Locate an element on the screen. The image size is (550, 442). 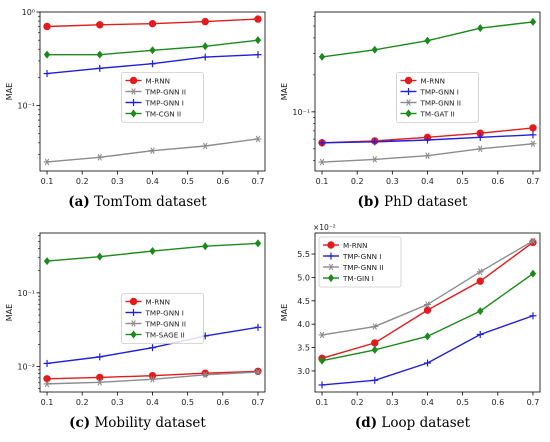
caption-c-letter: (c) is located at coordinates (80, 423).